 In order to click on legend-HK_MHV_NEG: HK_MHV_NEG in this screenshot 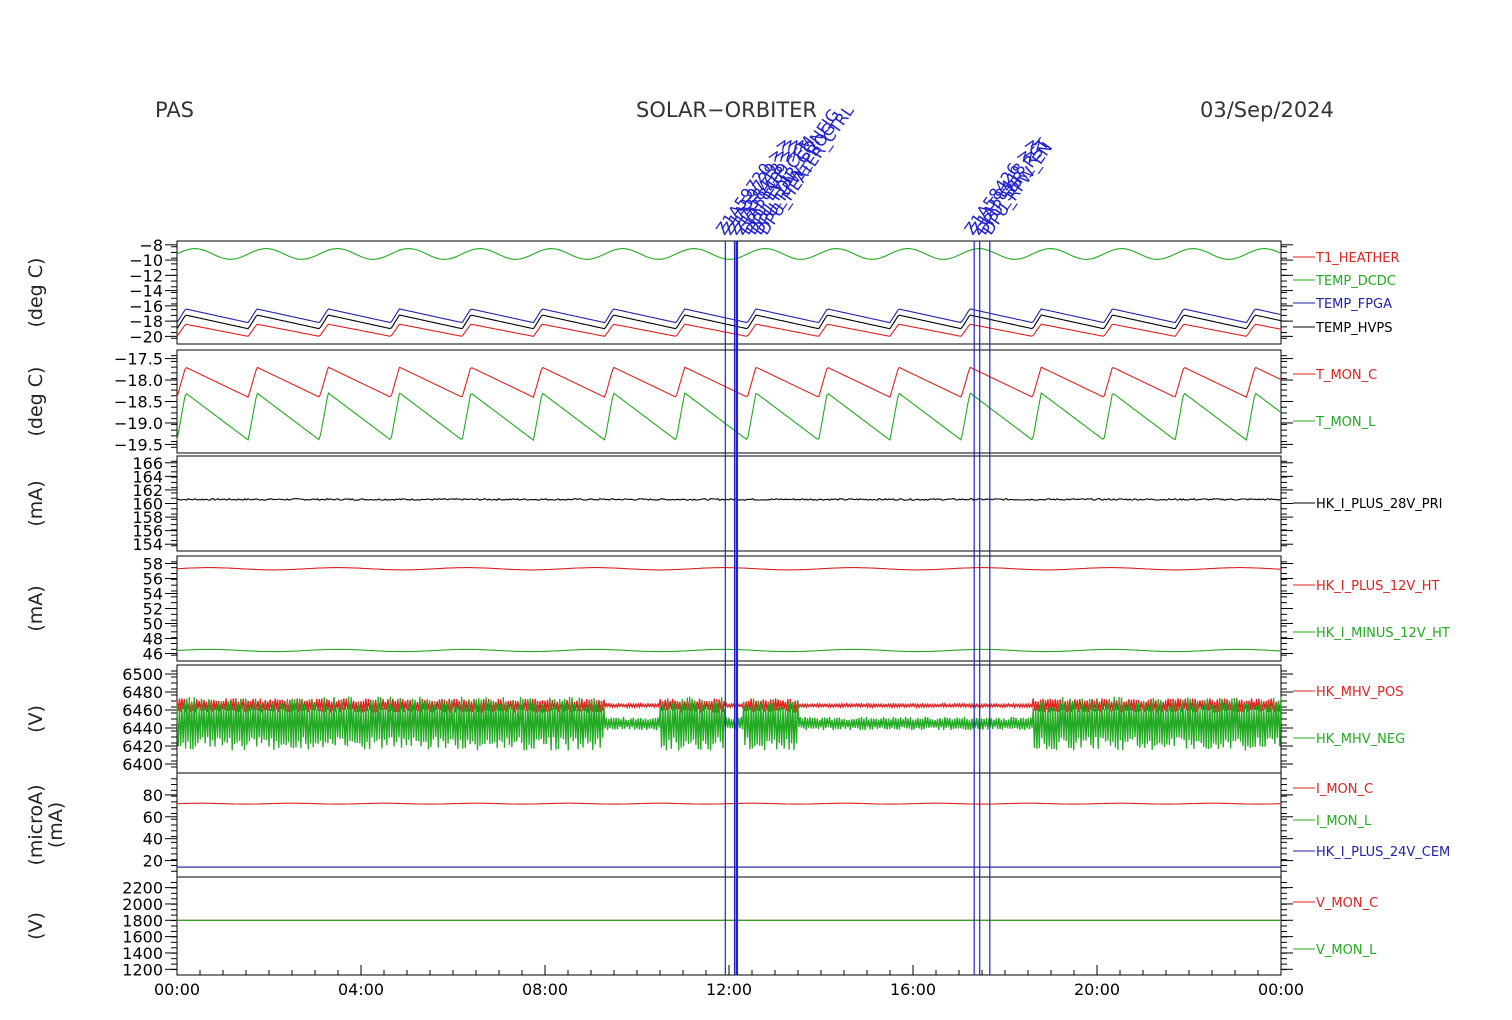, I will do `click(1360, 739)`.